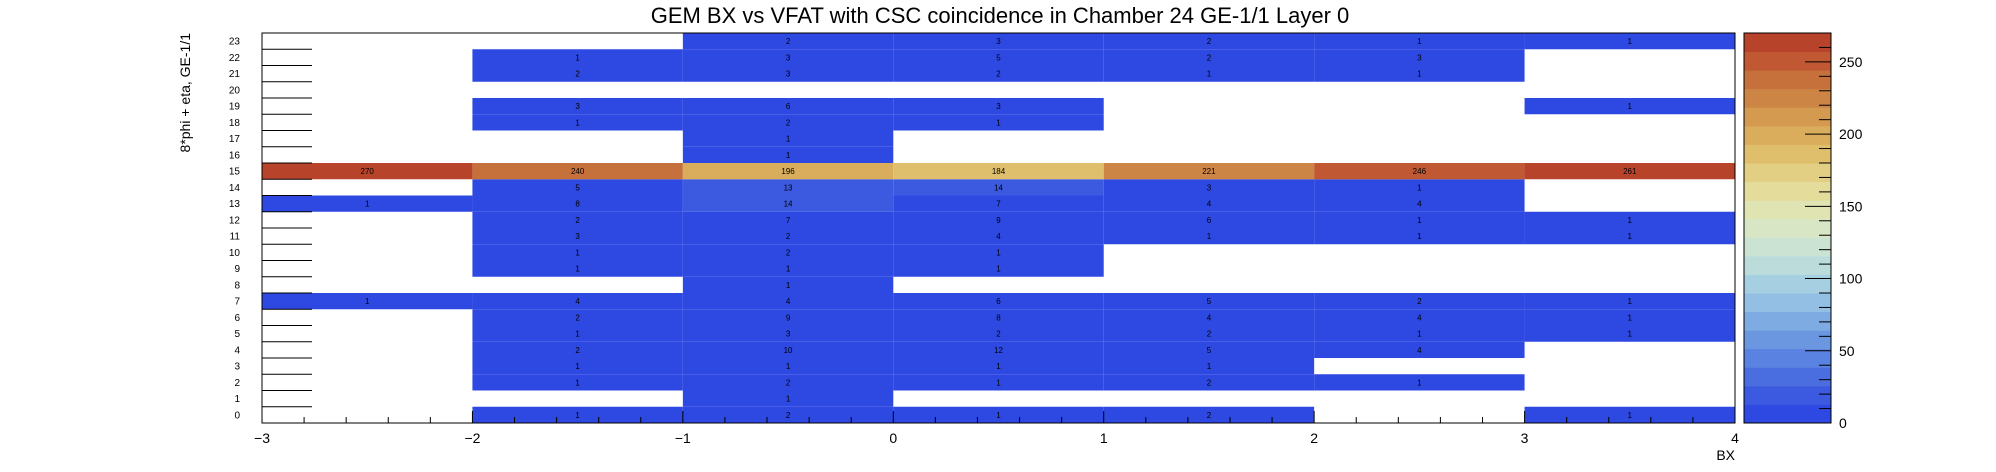 The image size is (1996, 472). Describe the element at coordinates (237, 415) in the screenshot. I see `y-tick-label: 0` at that location.